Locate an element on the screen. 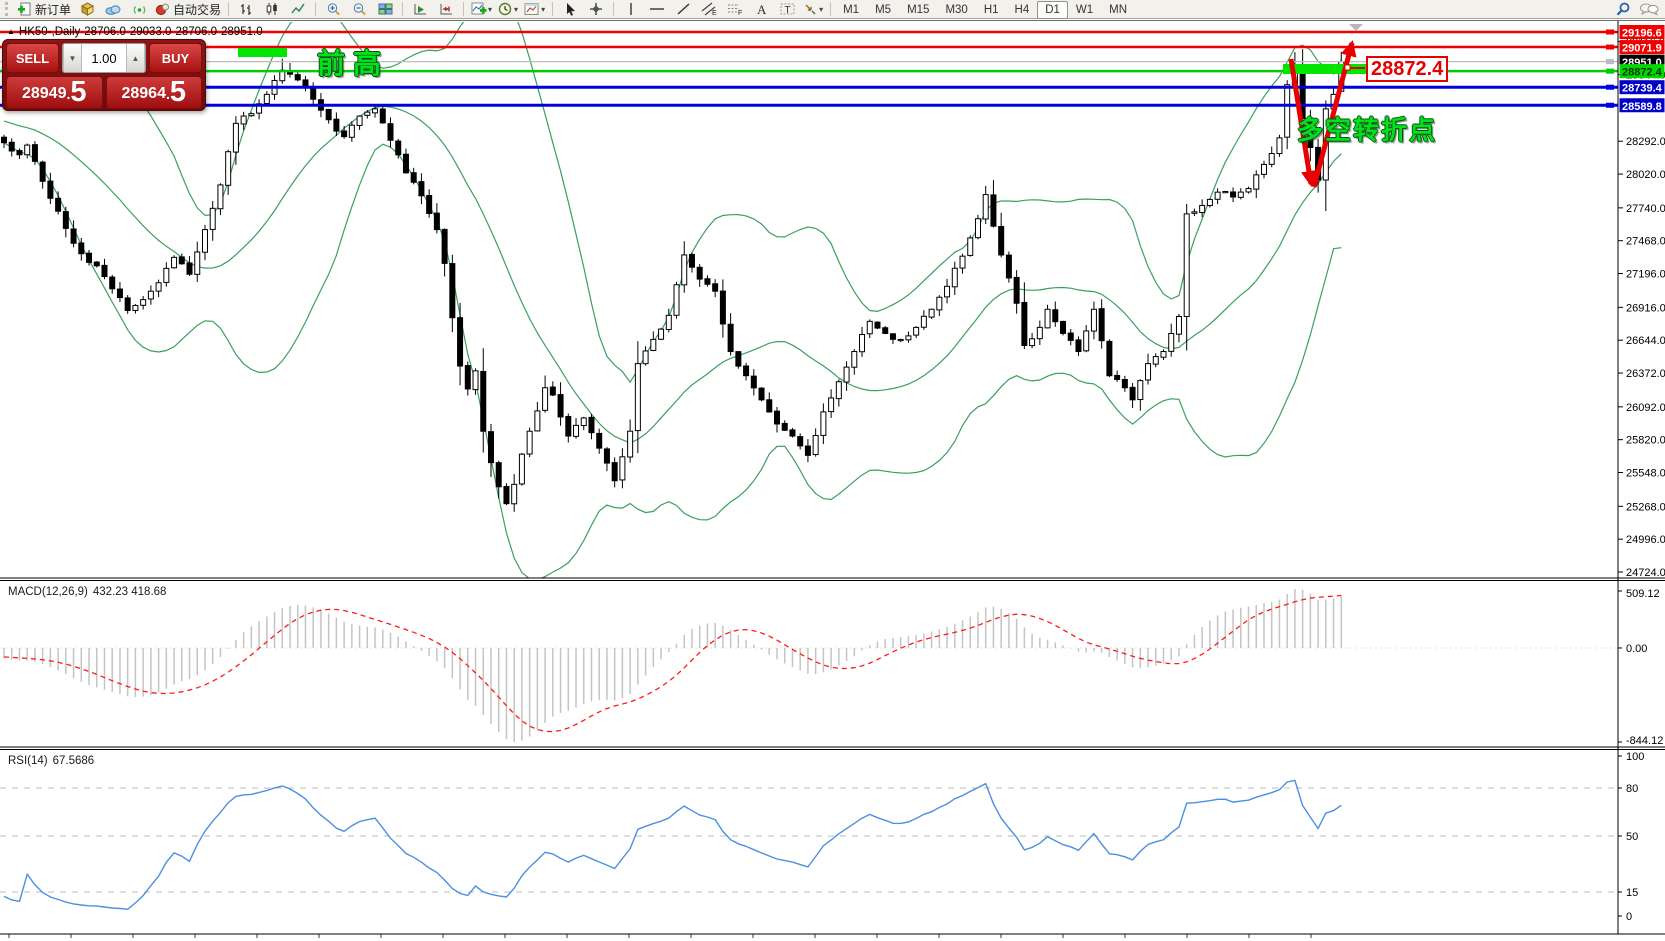 The width and height of the screenshot is (1665, 941). cursor-icon is located at coordinates (570, 9).